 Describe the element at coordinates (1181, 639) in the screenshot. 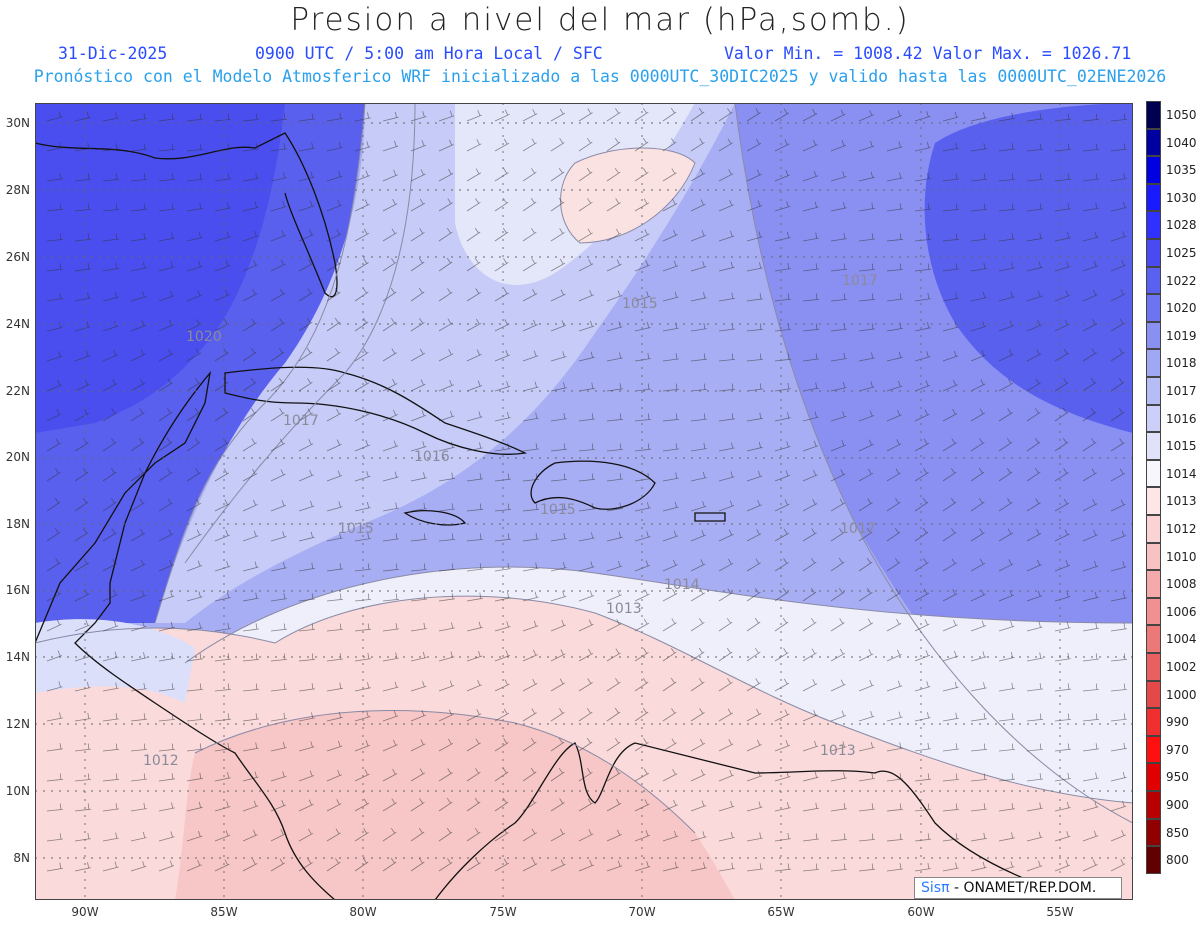

I see `colorbar-label: 1004` at that location.